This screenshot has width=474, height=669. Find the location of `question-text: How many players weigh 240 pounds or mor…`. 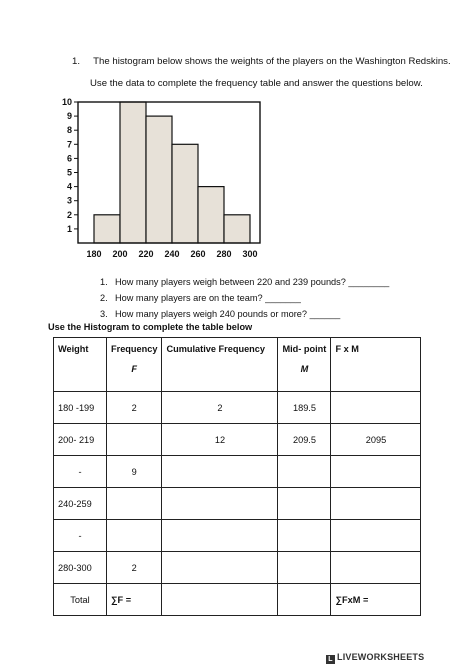

question-text: How many players weigh 240 pounds or mor… is located at coordinates (228, 314).